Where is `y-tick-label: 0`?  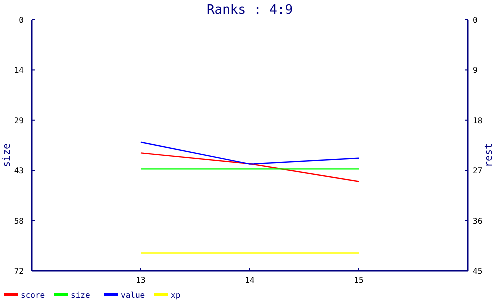
y-tick-label: 0 is located at coordinates (21, 20).